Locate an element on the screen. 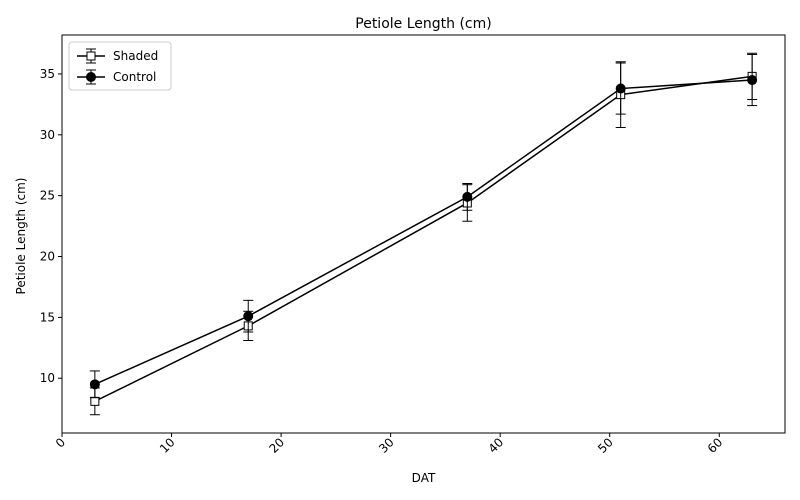 This screenshot has width=800, height=500. chart-title: Petiole Length (cm) is located at coordinates (423, 24).